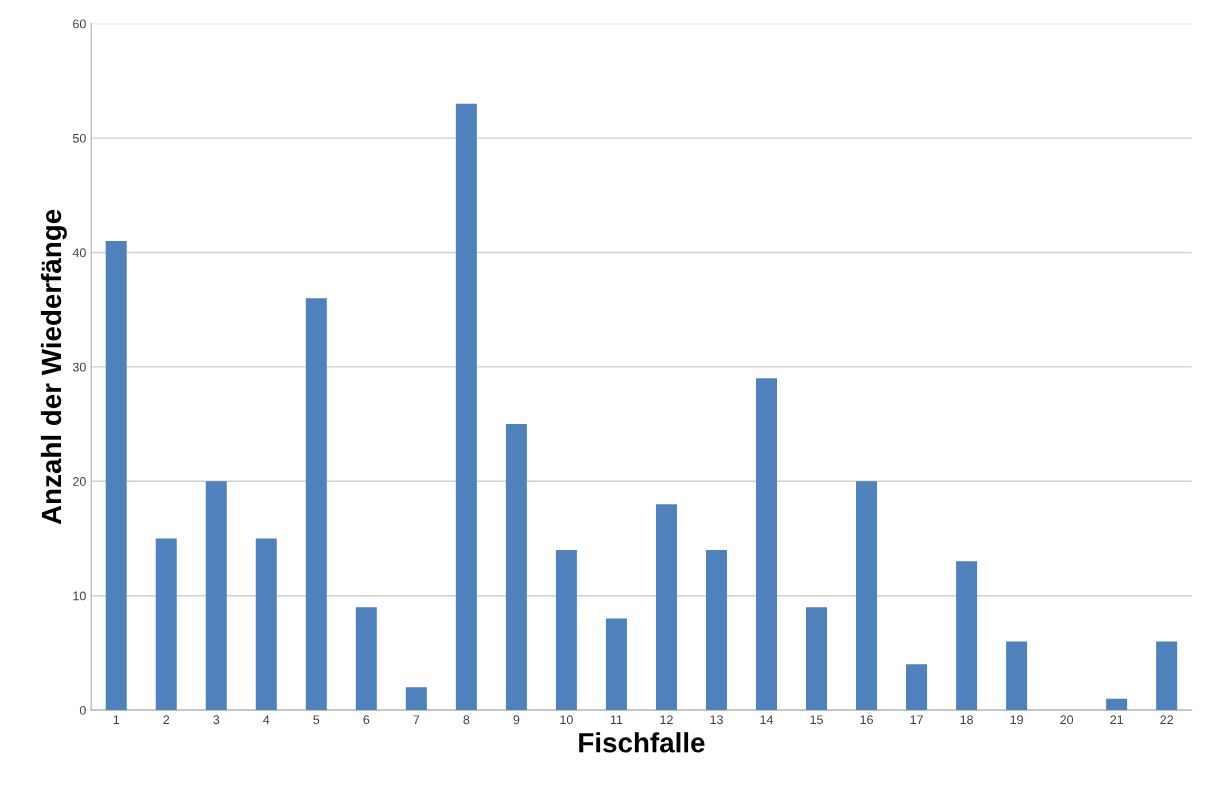 Image resolution: width=1216 pixels, height=789 pixels. What do you see at coordinates (516, 720) in the screenshot?
I see `x-tick-label: 9` at bounding box center [516, 720].